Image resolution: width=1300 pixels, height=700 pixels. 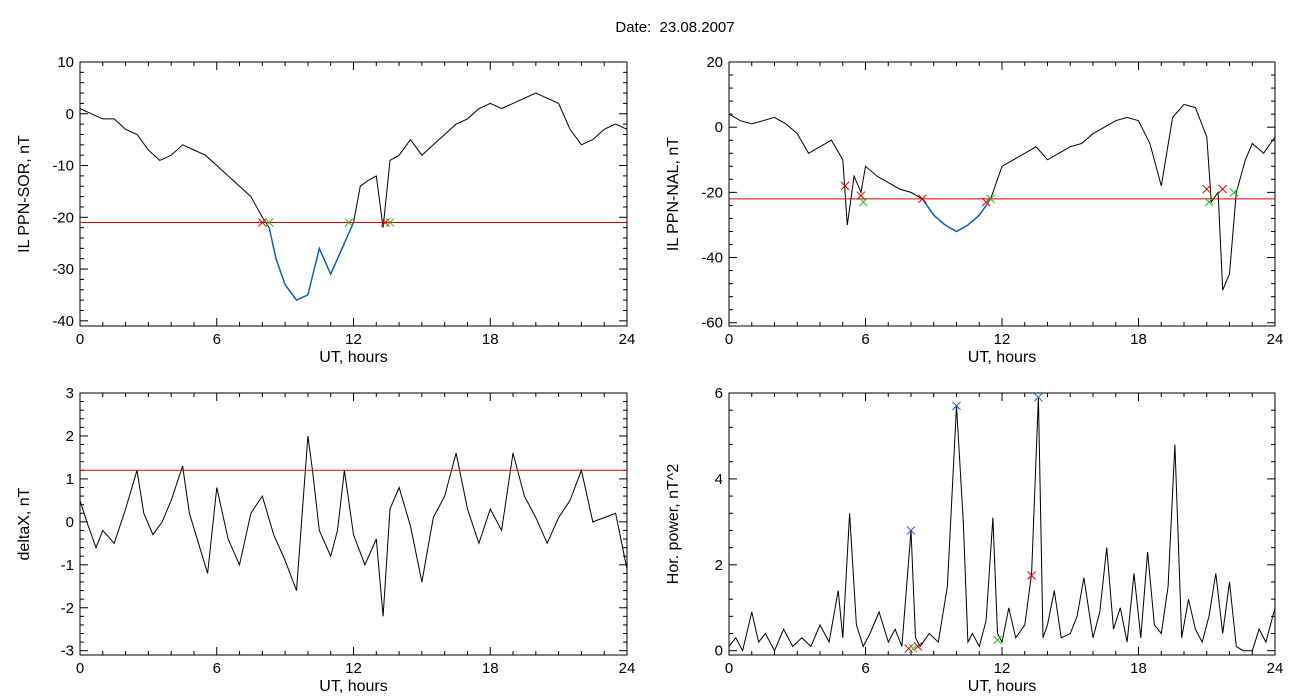 I want to click on y-tick-label: -3, so click(x=67, y=651).